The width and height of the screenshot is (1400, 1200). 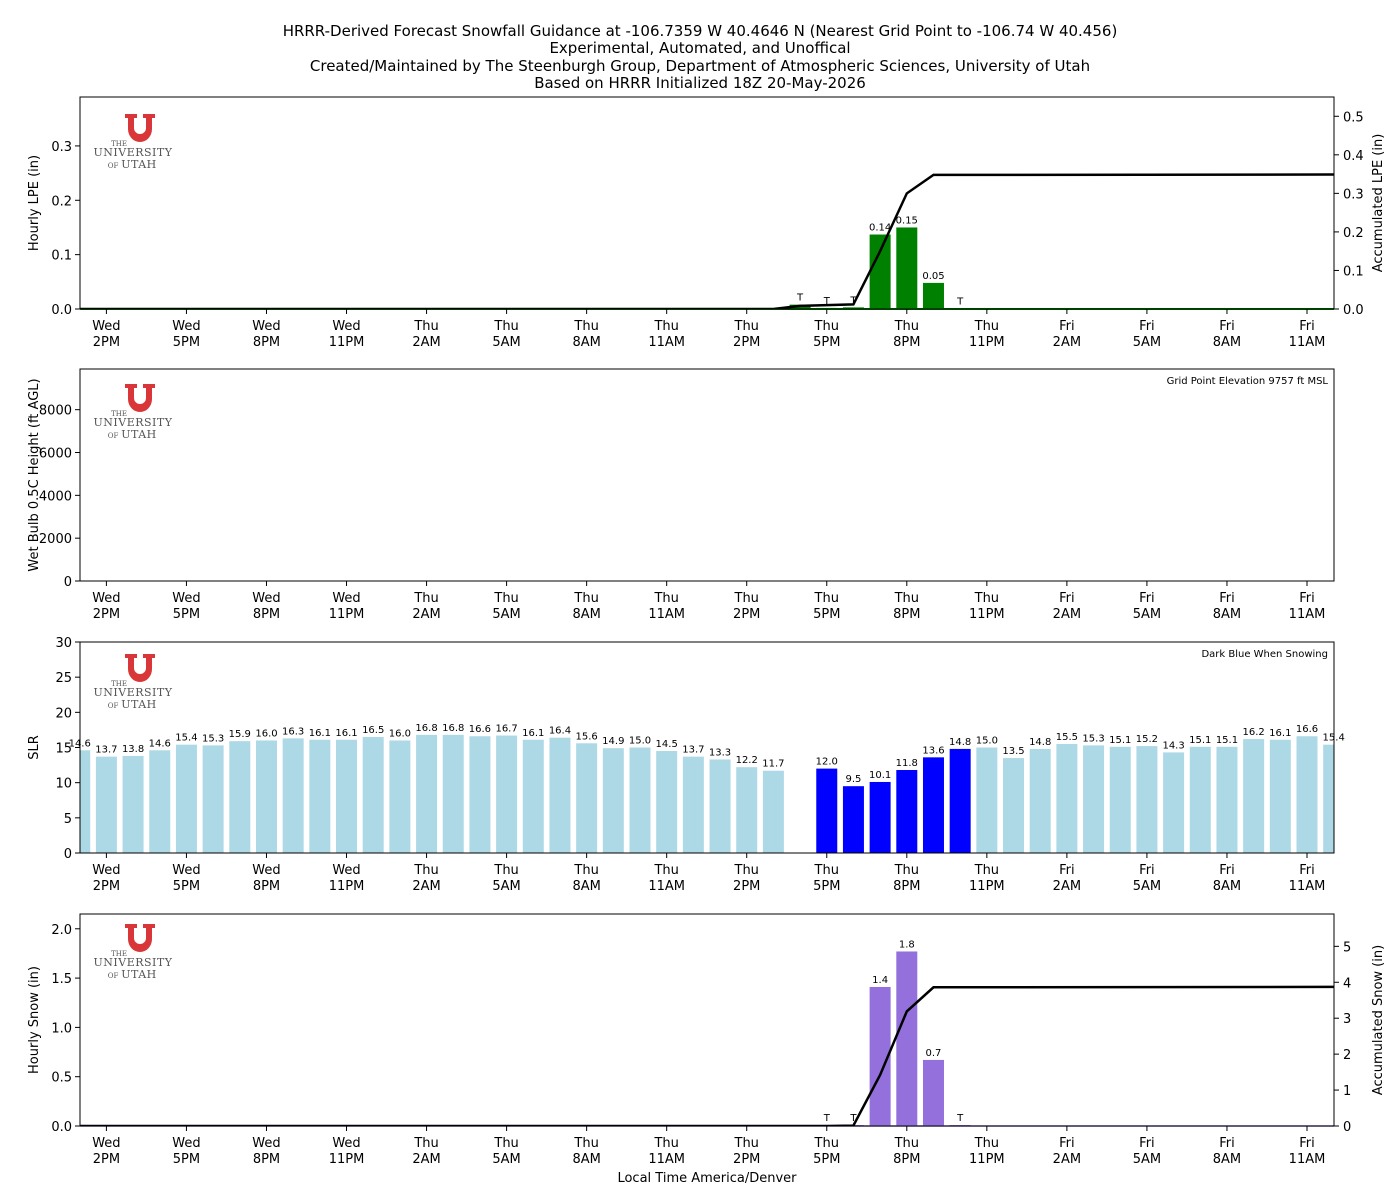 I want to click on slr-bar-label: 13.6, so click(x=933, y=750).